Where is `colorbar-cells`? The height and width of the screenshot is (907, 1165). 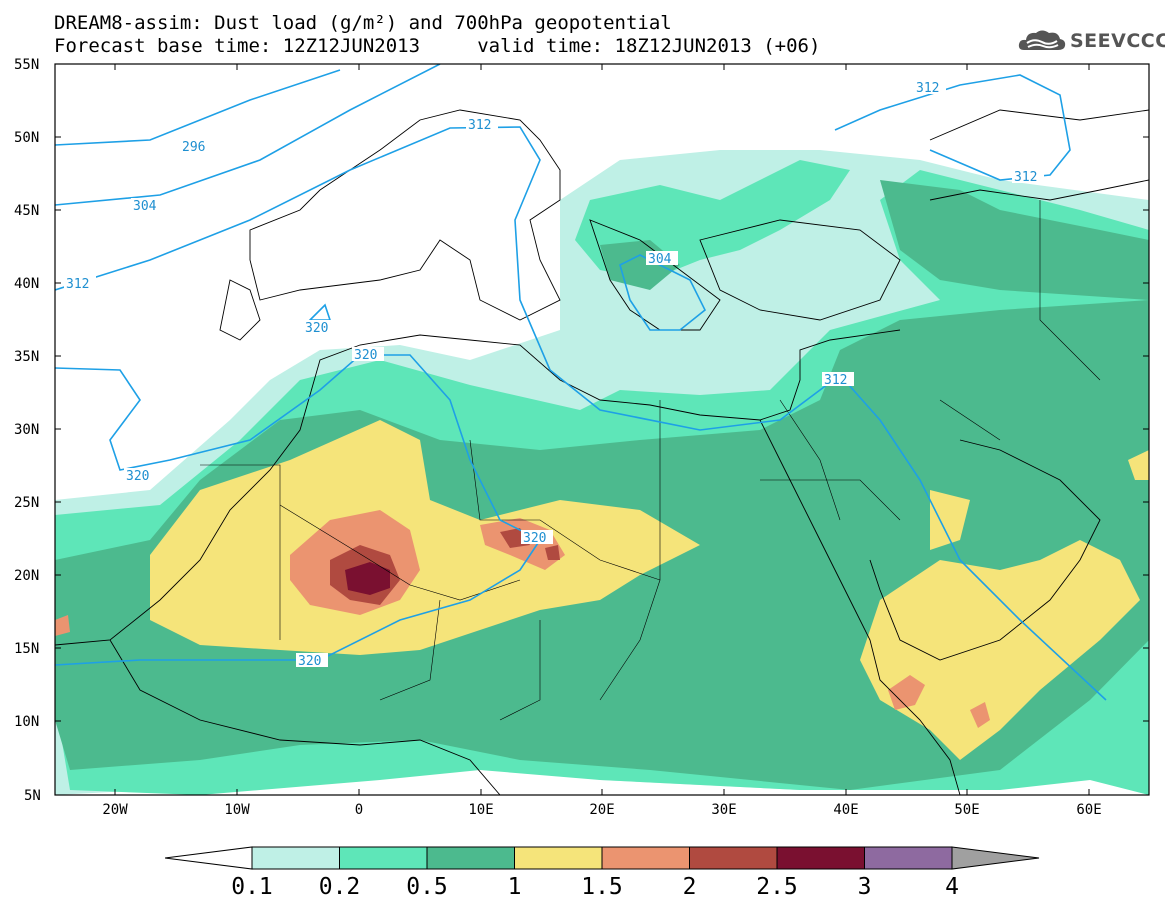 colorbar-cells is located at coordinates (602, 858).